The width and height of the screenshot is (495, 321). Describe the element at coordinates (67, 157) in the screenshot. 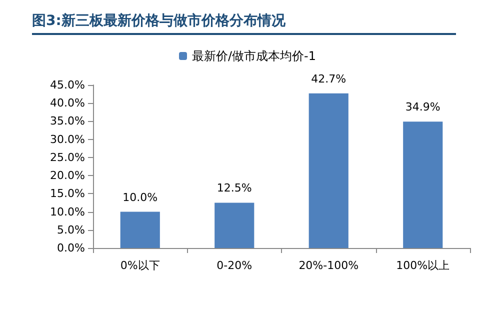

I see `y-tick-label: 25.0%` at that location.